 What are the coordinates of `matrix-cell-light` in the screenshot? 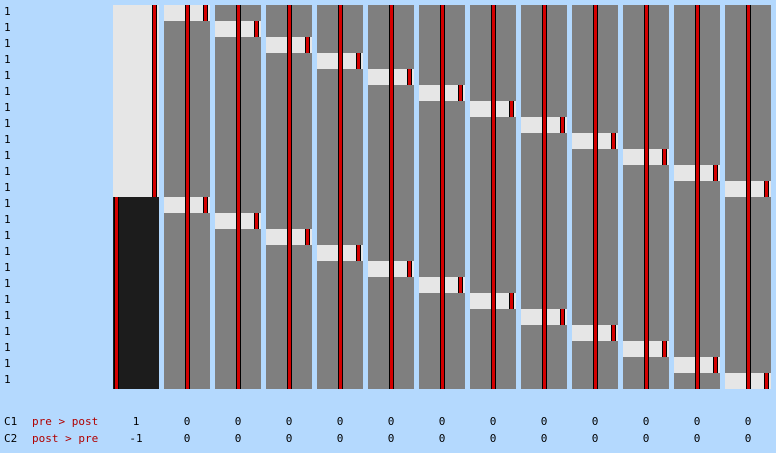 It's located at (136, 101).